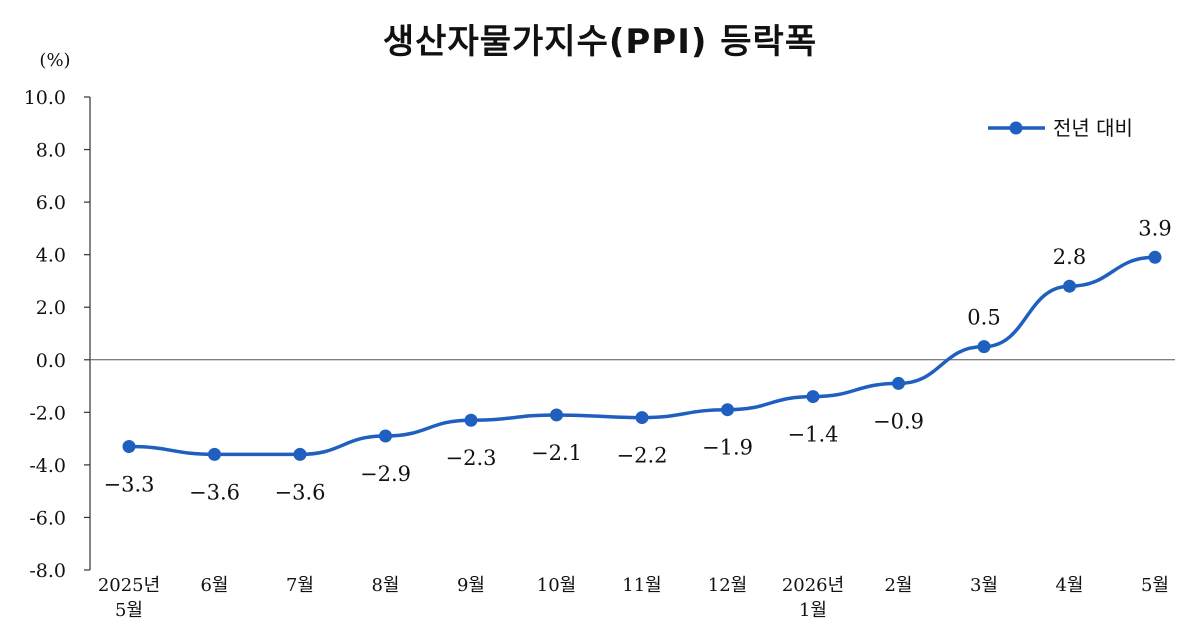 Image resolution: width=1200 pixels, height=640 pixels. What do you see at coordinates (556, 453) in the screenshot?
I see `data-label: −2.1` at bounding box center [556, 453].